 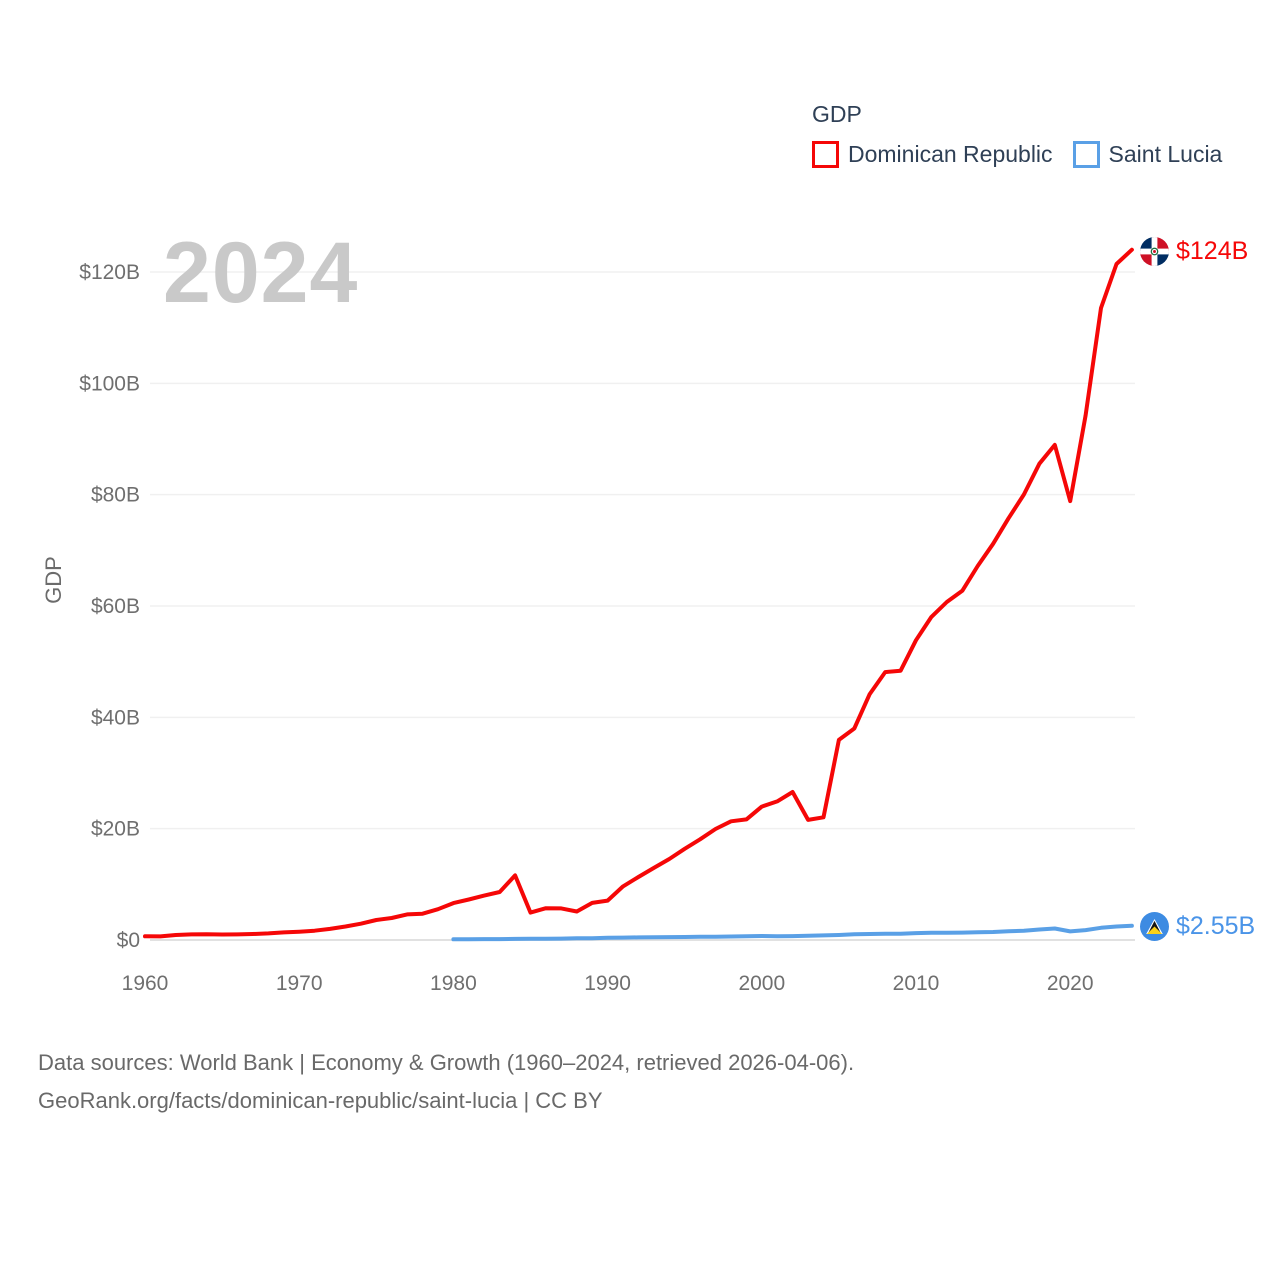 I want to click on x-axis-tick-label: 1980, so click(x=453, y=983).